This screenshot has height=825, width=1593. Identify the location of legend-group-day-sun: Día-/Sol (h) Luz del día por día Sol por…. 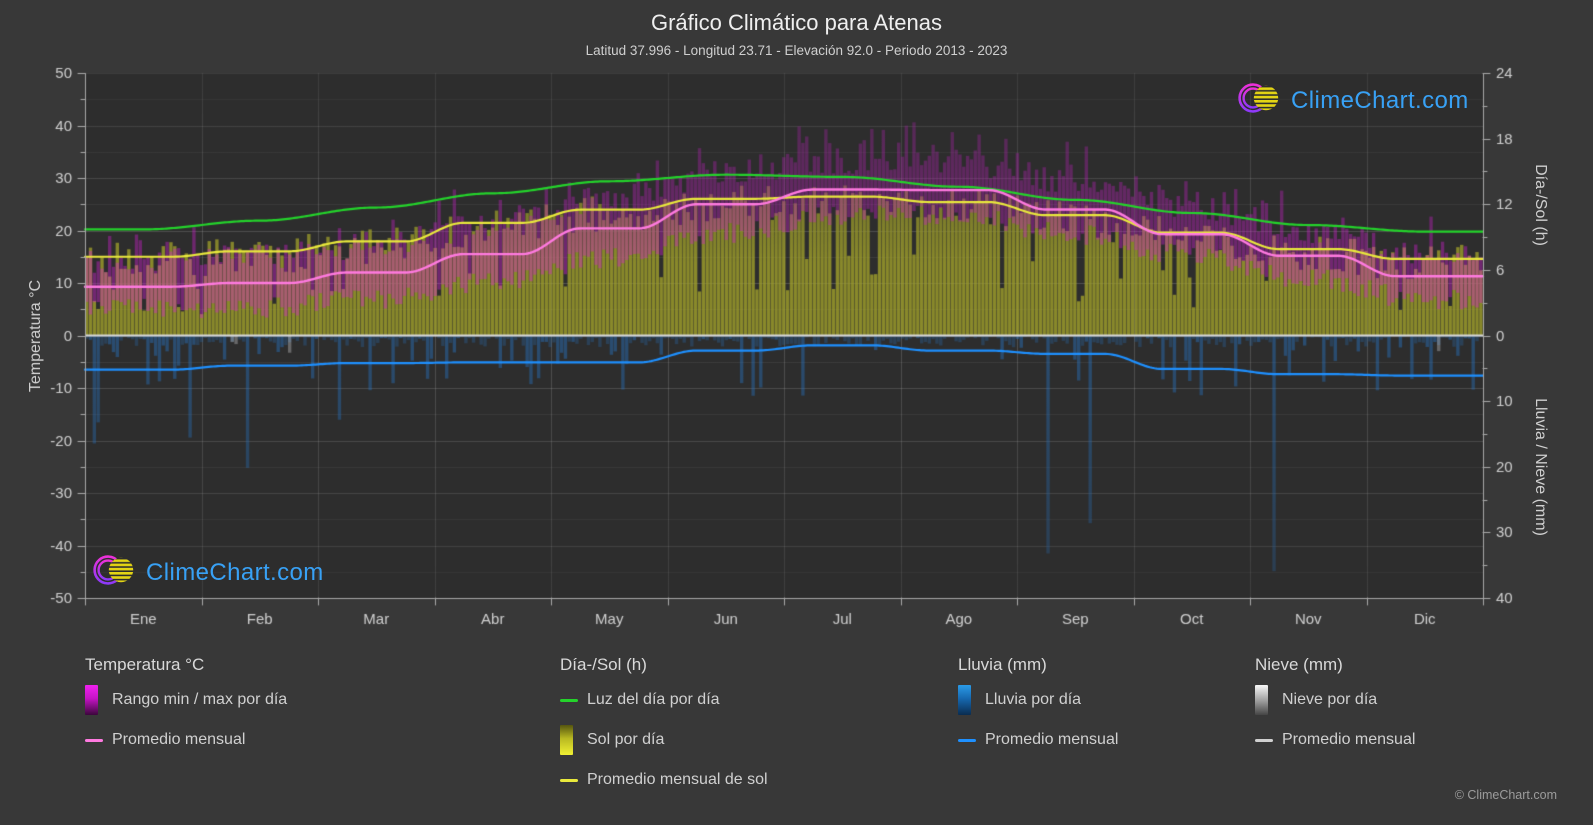
(664, 725).